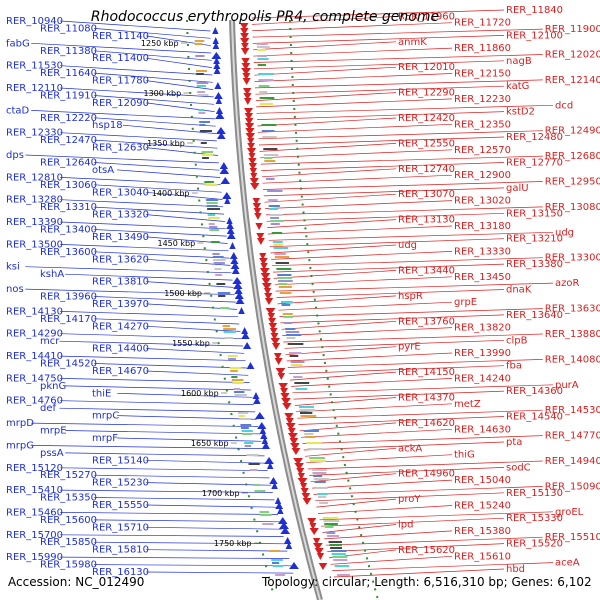 The width and height of the screenshot is (600, 600). Describe the element at coordinates (519, 61) in the screenshot. I see `gene-label-right: nagB` at that location.